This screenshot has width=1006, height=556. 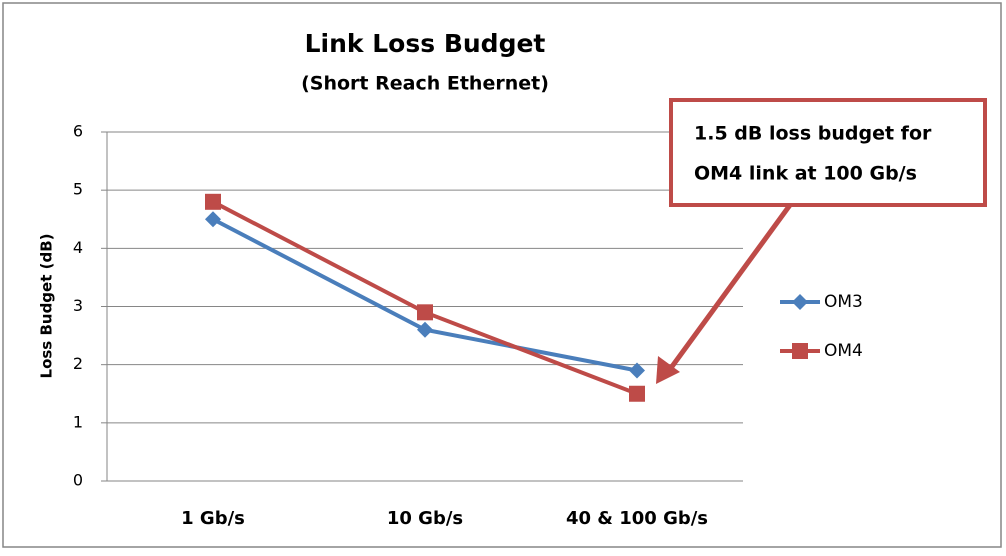 What do you see at coordinates (213, 518) in the screenshot?
I see `x-tick-label: 1 Gb/s` at bounding box center [213, 518].